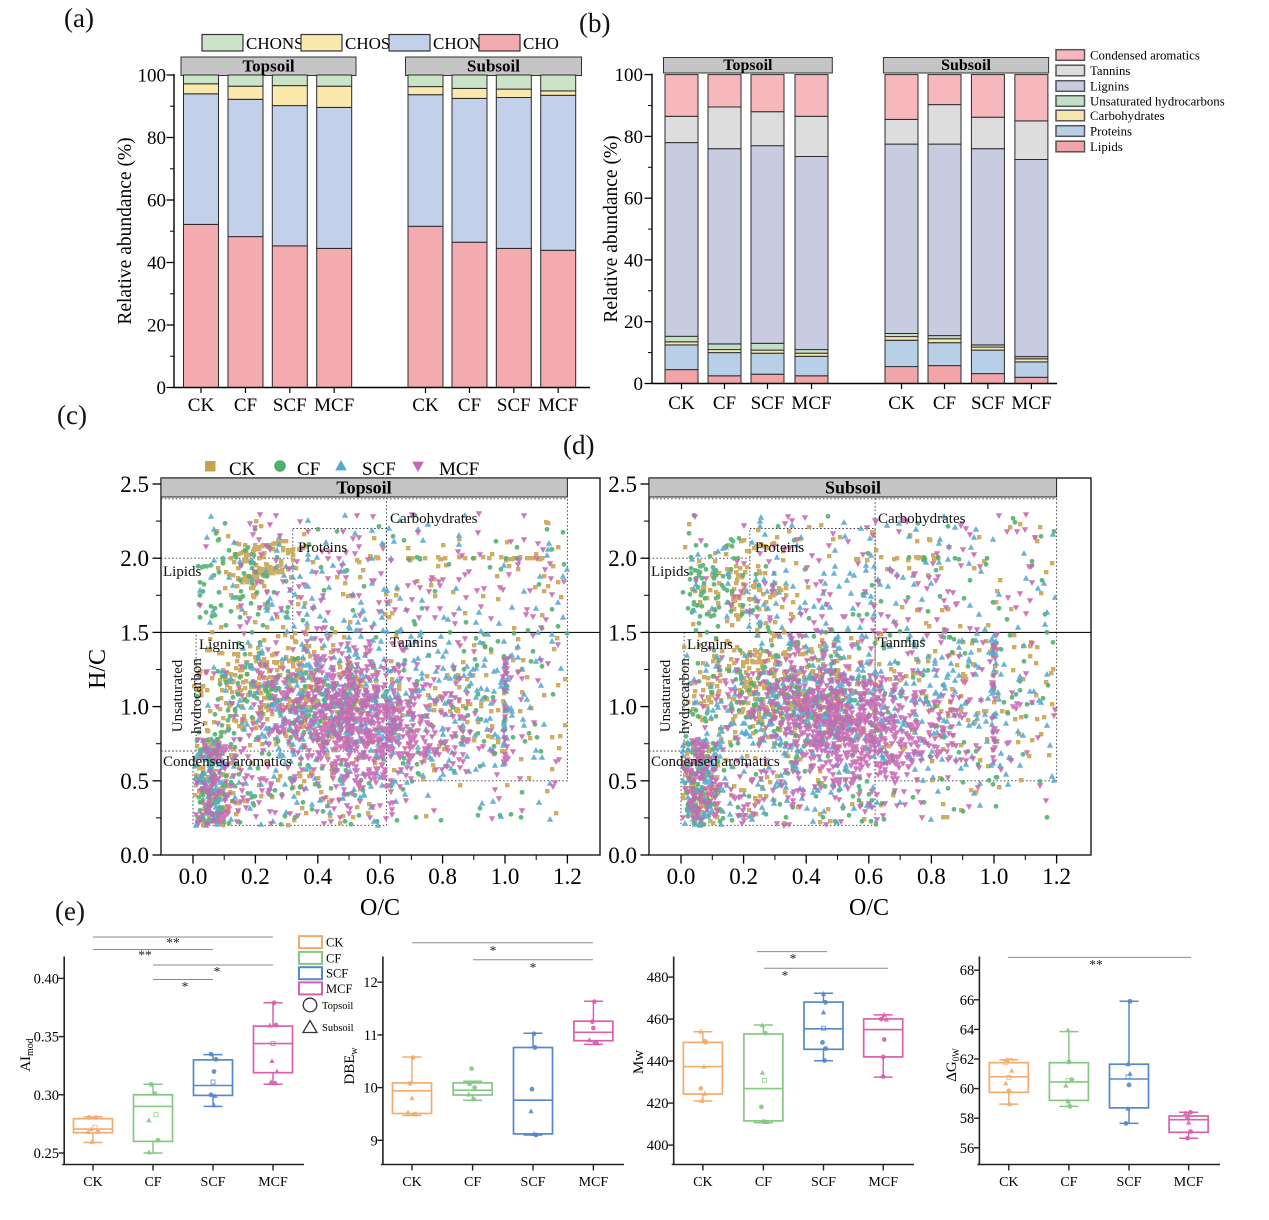 The height and width of the screenshot is (1220, 1269). What do you see at coordinates (666, 695) in the screenshot?
I see `svg-text: Unsaturated` at bounding box center [666, 695].